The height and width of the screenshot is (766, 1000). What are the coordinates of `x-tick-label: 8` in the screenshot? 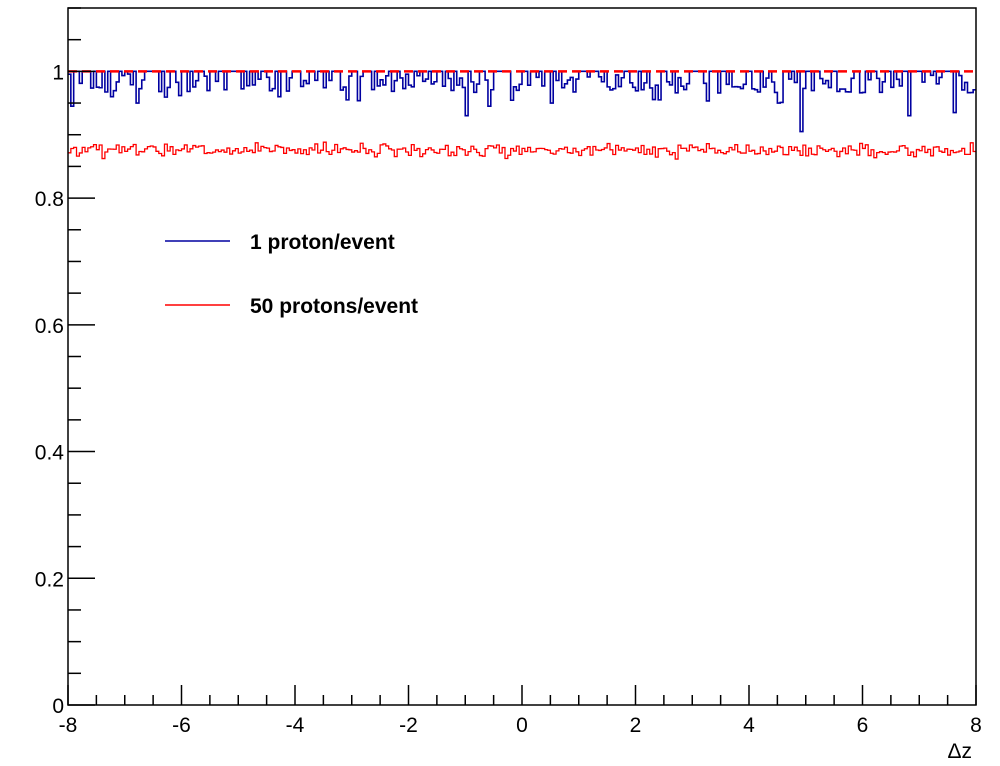 It's located at (976, 725).